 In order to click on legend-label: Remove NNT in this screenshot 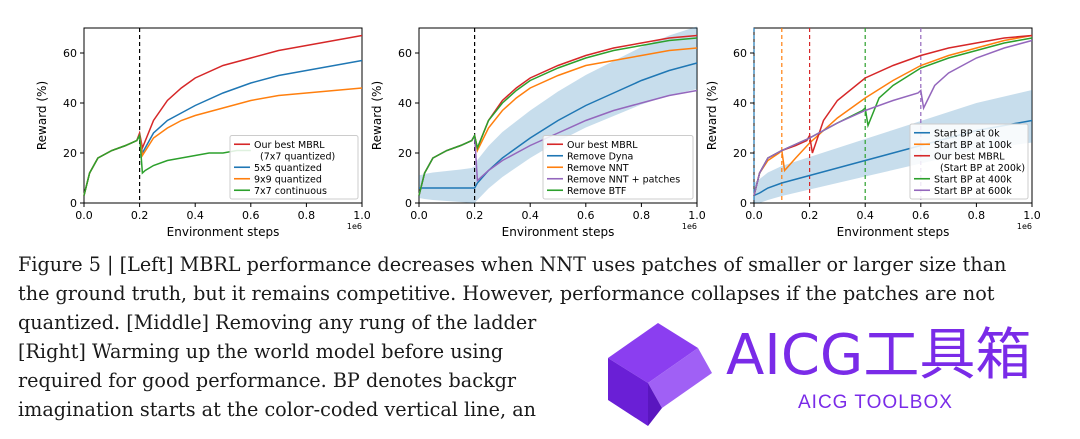, I will do `click(598, 168)`.